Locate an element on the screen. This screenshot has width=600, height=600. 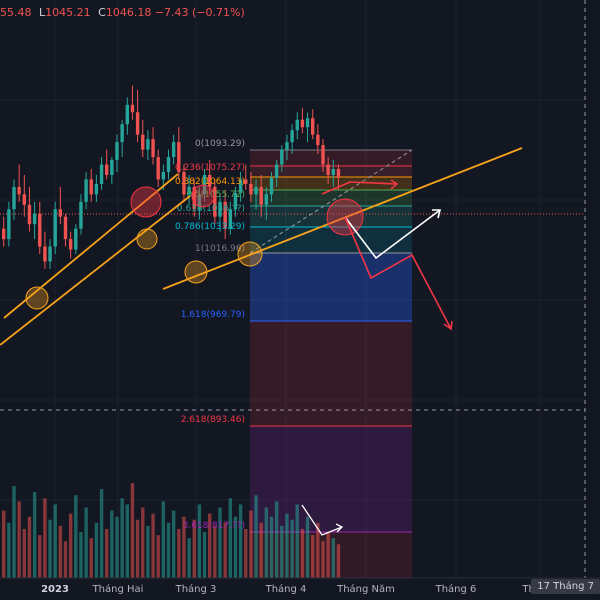
trendline-secondary is located at coordinates (95, 270).